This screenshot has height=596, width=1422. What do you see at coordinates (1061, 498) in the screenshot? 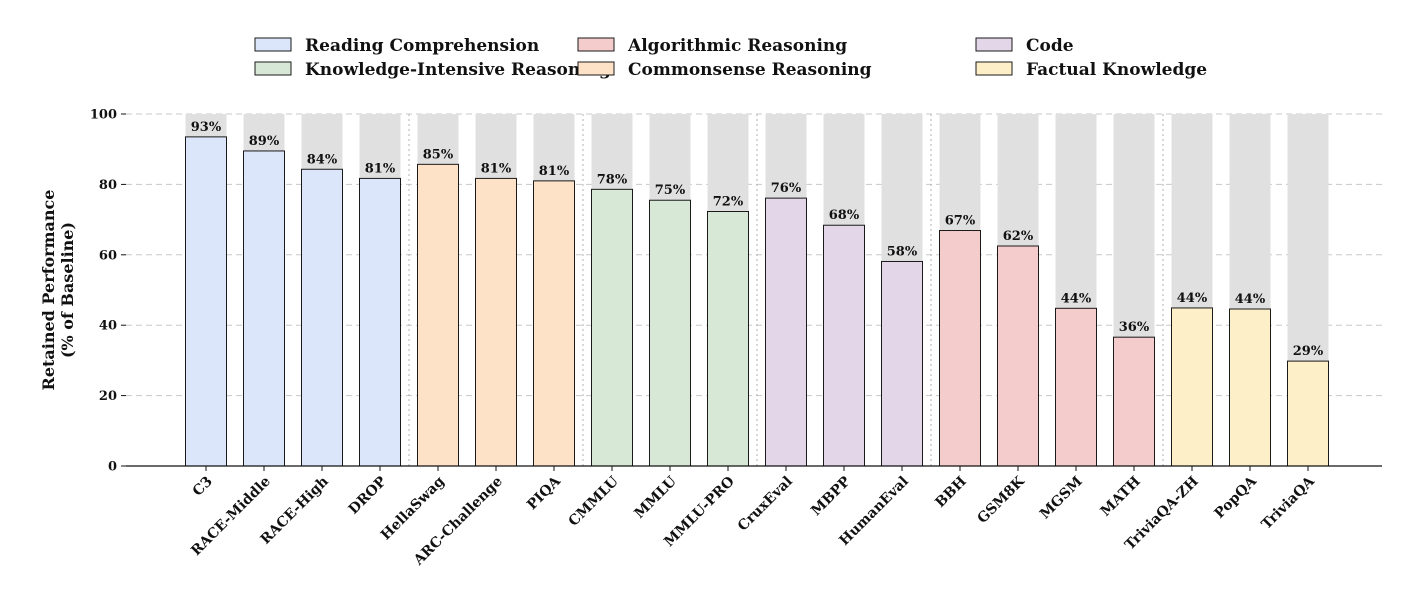
I see `x-tick-label: MGSM` at bounding box center [1061, 498].